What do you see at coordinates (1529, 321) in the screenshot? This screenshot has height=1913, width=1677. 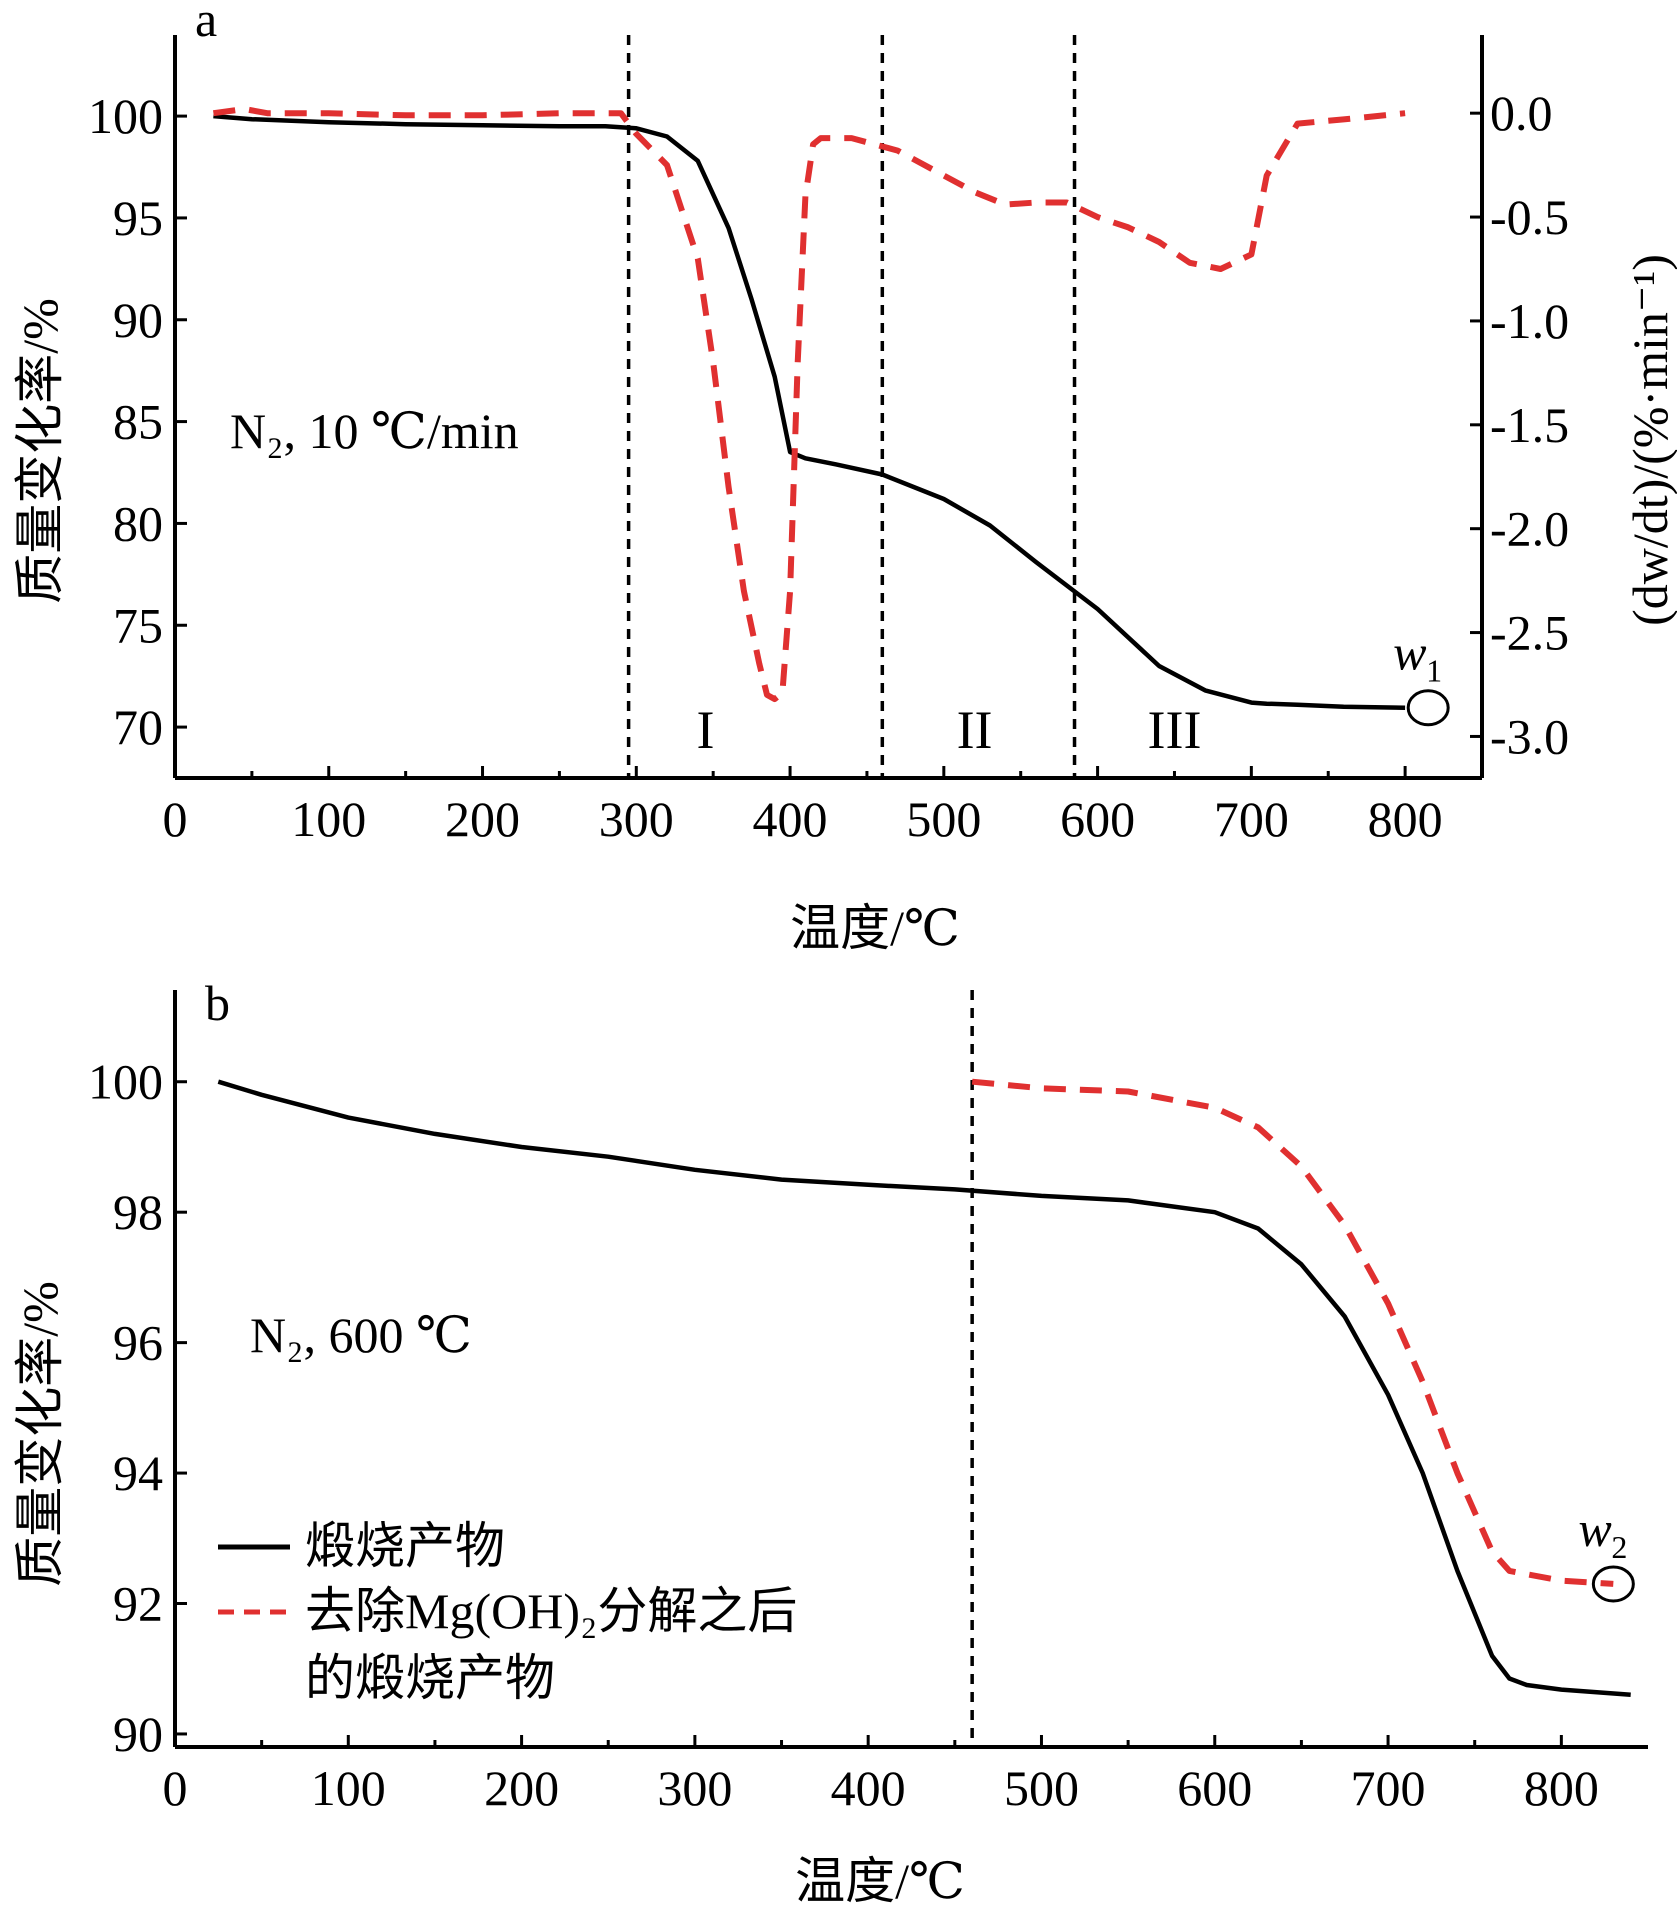 I see `y-right-tick-label: -1.0` at bounding box center [1529, 321].